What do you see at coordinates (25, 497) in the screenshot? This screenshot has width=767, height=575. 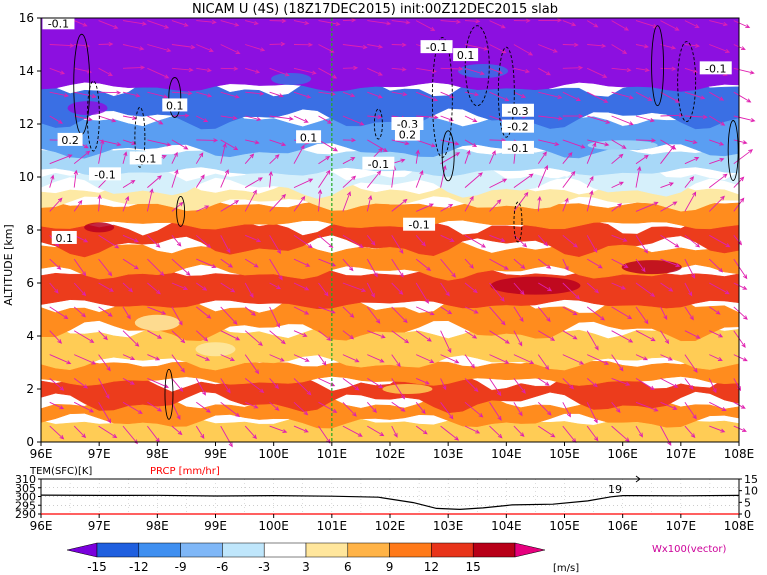 I see `y-tick-label: 300` at bounding box center [25, 497].